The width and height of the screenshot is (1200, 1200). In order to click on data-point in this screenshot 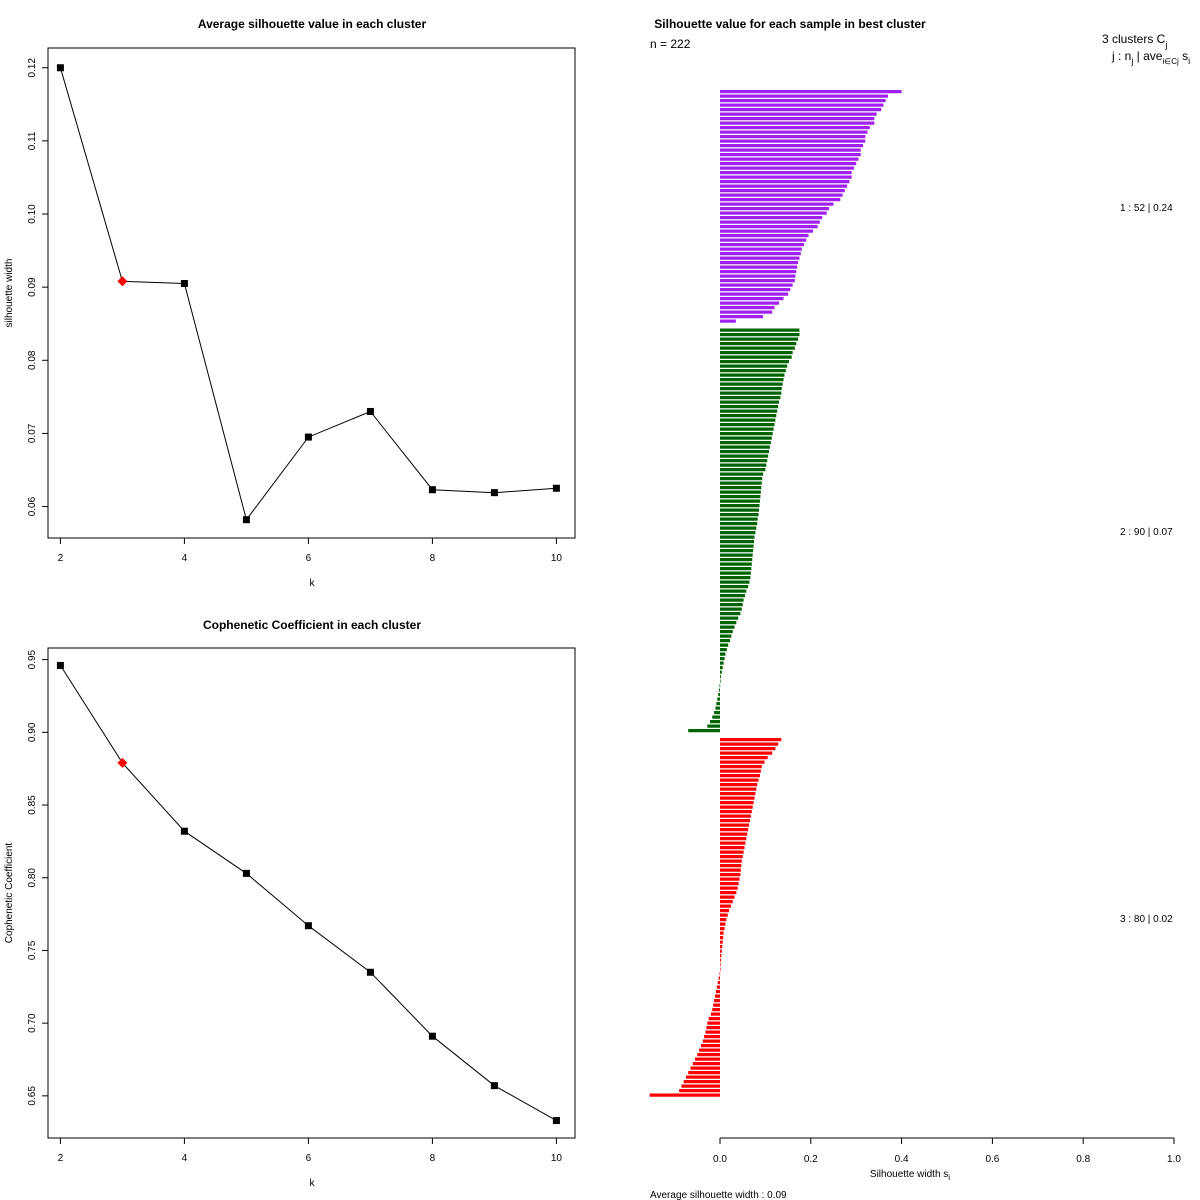, I will do `click(246, 873)`.